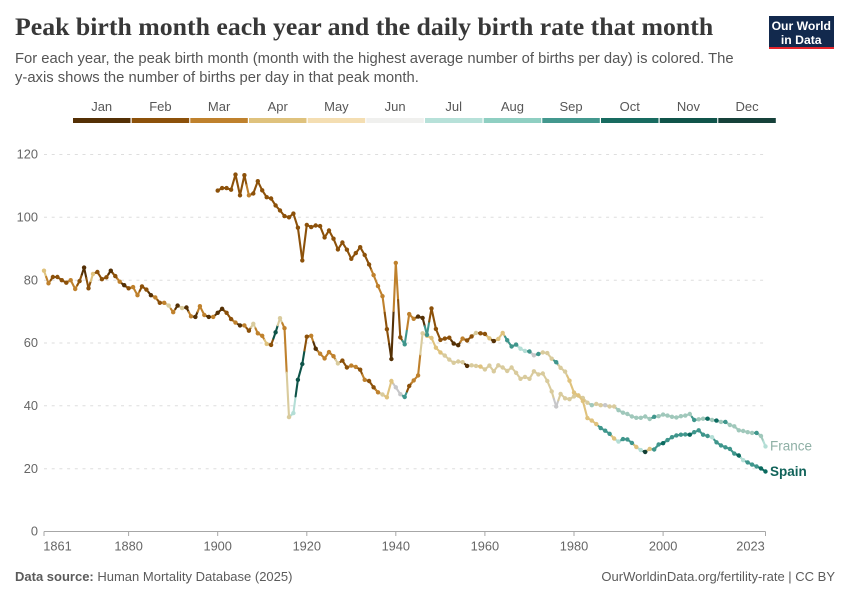 The image size is (850, 600). Describe the element at coordinates (750, 546) in the screenshot. I see `svg-text: 2023` at that location.